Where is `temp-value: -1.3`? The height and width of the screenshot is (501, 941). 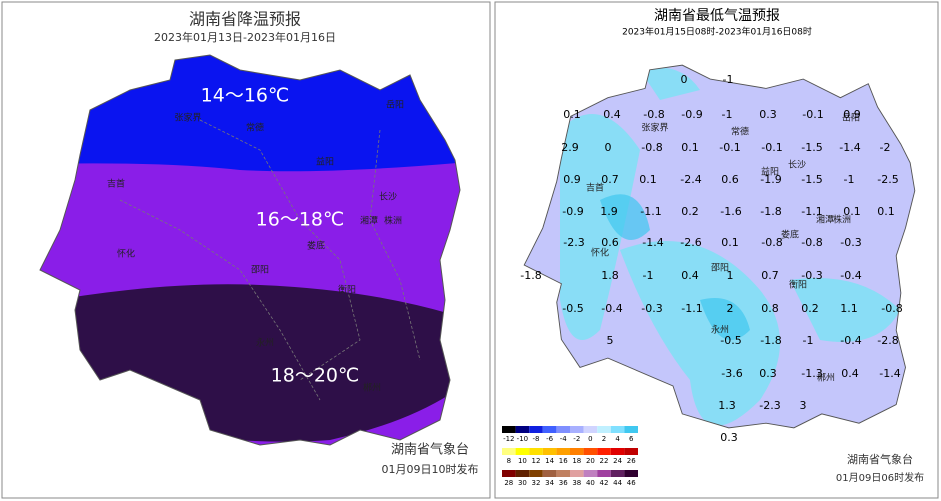
temp-value: -1.3 is located at coordinates (811, 373).